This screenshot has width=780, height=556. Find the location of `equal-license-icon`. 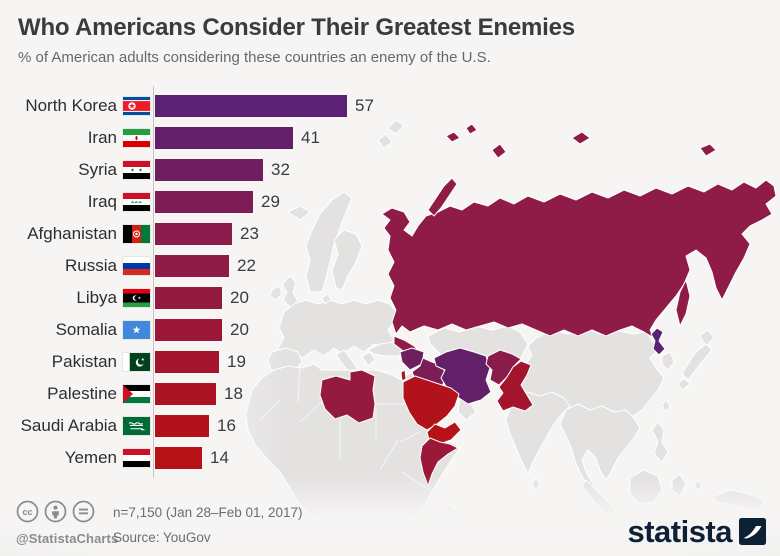

equal-license-icon is located at coordinates (83, 514).